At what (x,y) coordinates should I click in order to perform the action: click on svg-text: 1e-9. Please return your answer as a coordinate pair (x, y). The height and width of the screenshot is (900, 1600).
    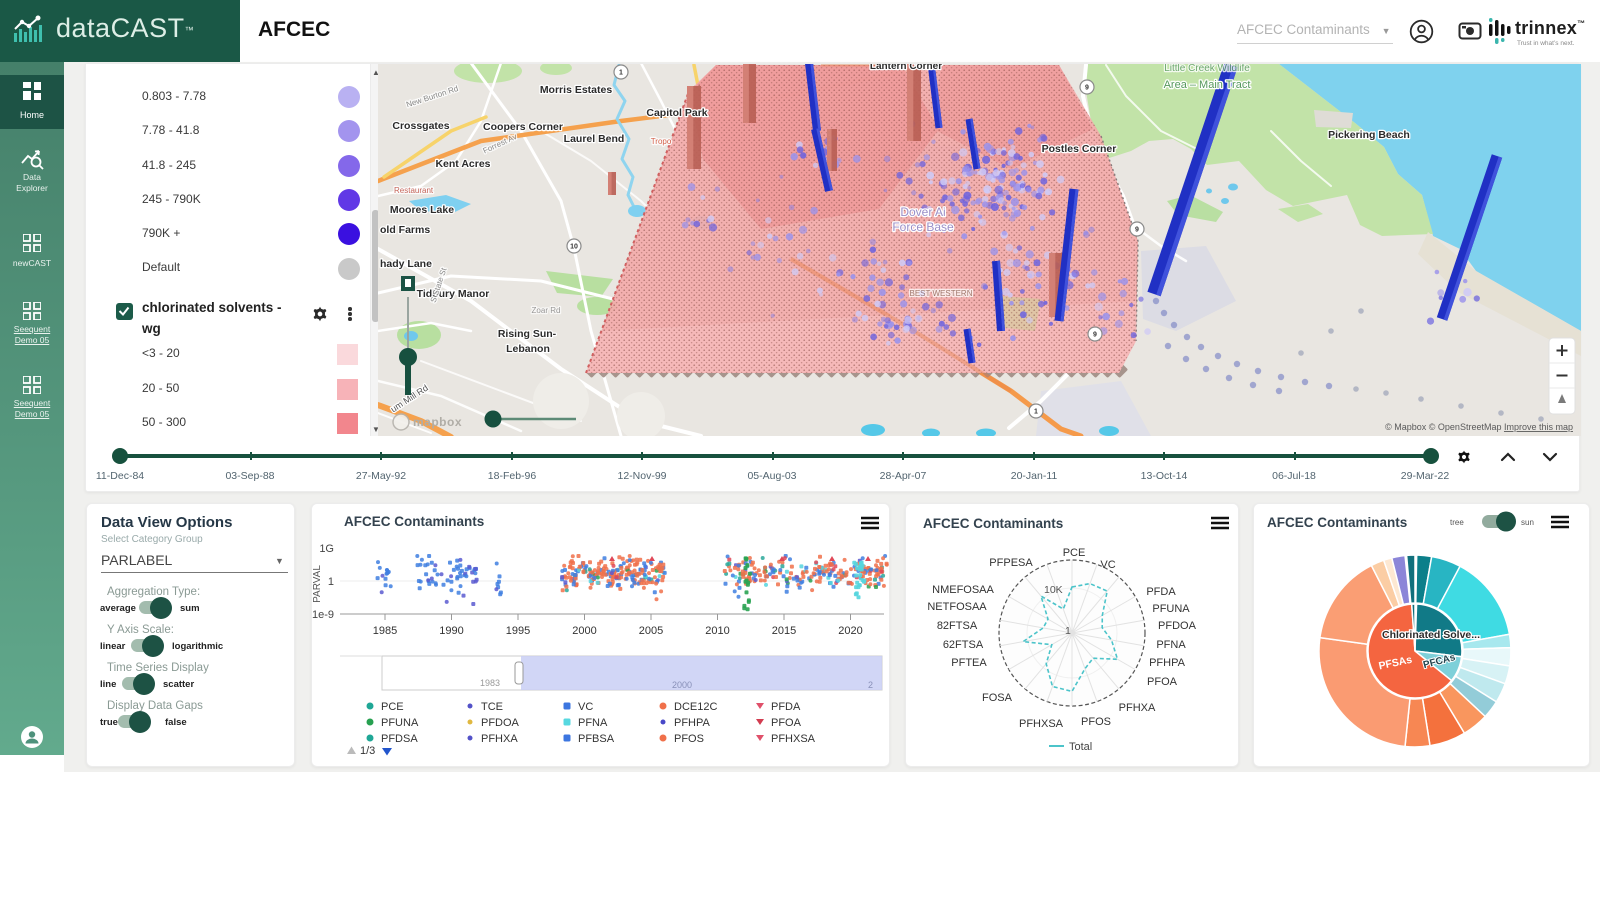
    Looking at the image, I should click on (323, 615).